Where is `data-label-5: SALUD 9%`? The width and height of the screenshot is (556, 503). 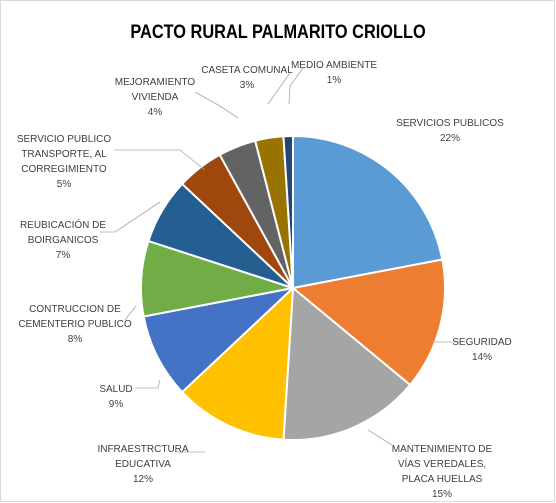
data-label-5: SALUD 9% is located at coordinates (115, 397).